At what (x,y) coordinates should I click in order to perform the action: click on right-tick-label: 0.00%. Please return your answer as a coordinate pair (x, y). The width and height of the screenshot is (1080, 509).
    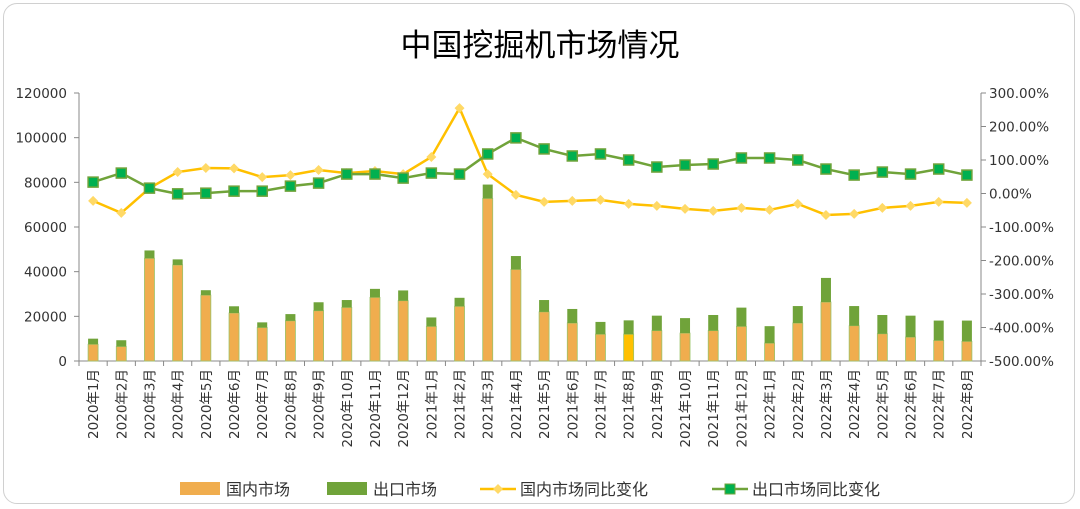
    Looking at the image, I should click on (1010, 195).